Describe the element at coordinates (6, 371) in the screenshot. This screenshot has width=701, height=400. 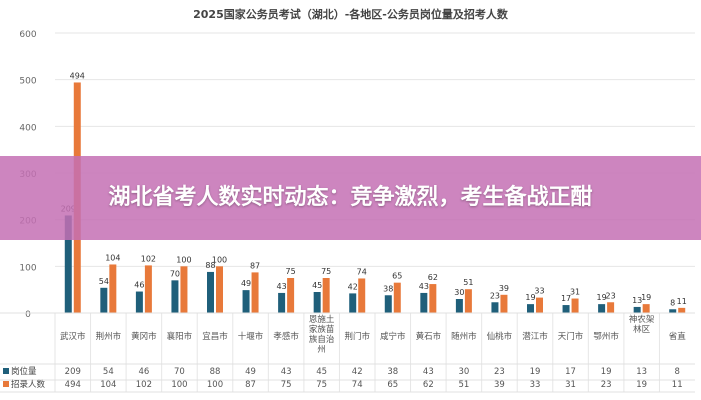
I see `legend-swatch` at that location.